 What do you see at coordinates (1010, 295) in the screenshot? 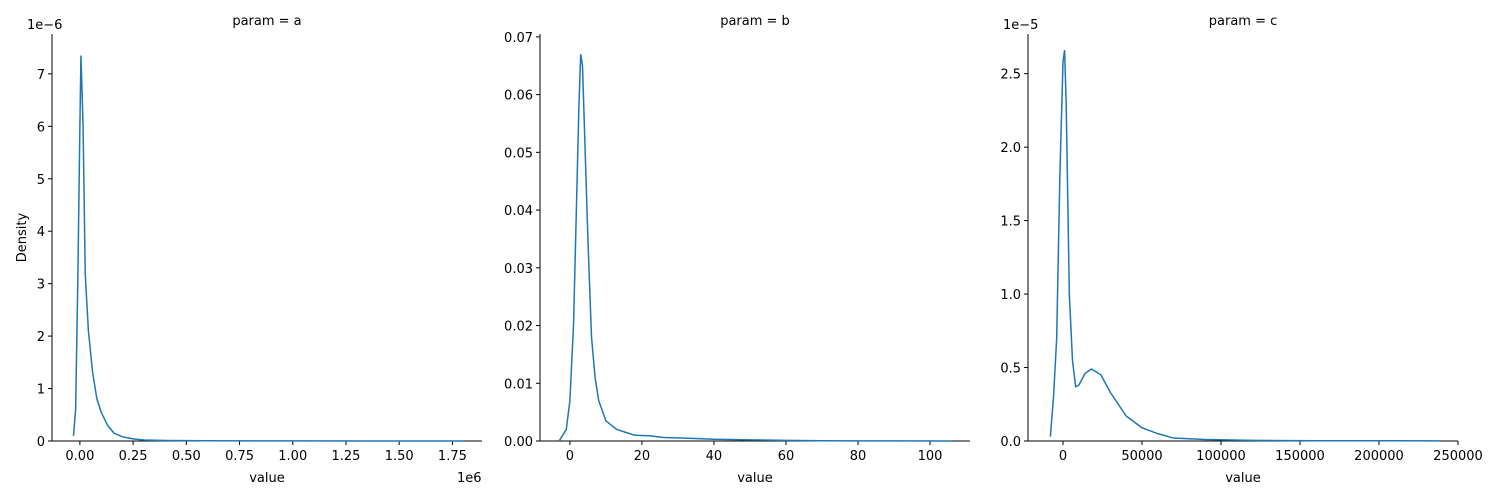
I see `y-tick-label: 1.0` at bounding box center [1010, 295].